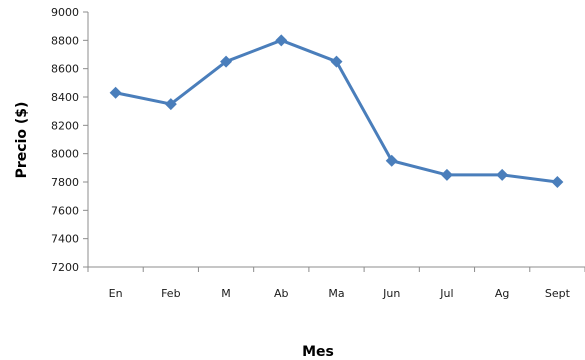 Image resolution: width=585 pixels, height=360 pixels. What do you see at coordinates (65, 210) in the screenshot?
I see `y-tick-label: 7600` at bounding box center [65, 210].